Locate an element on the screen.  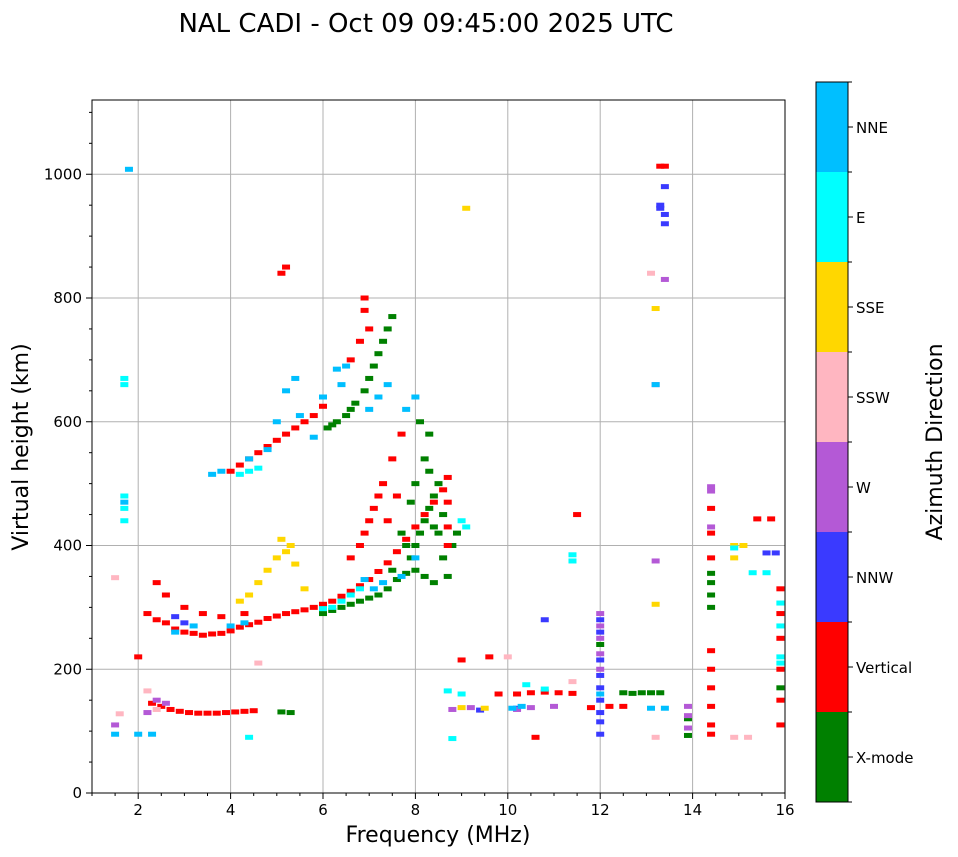
colorbar-tick-label: E is located at coordinates (860, 218).